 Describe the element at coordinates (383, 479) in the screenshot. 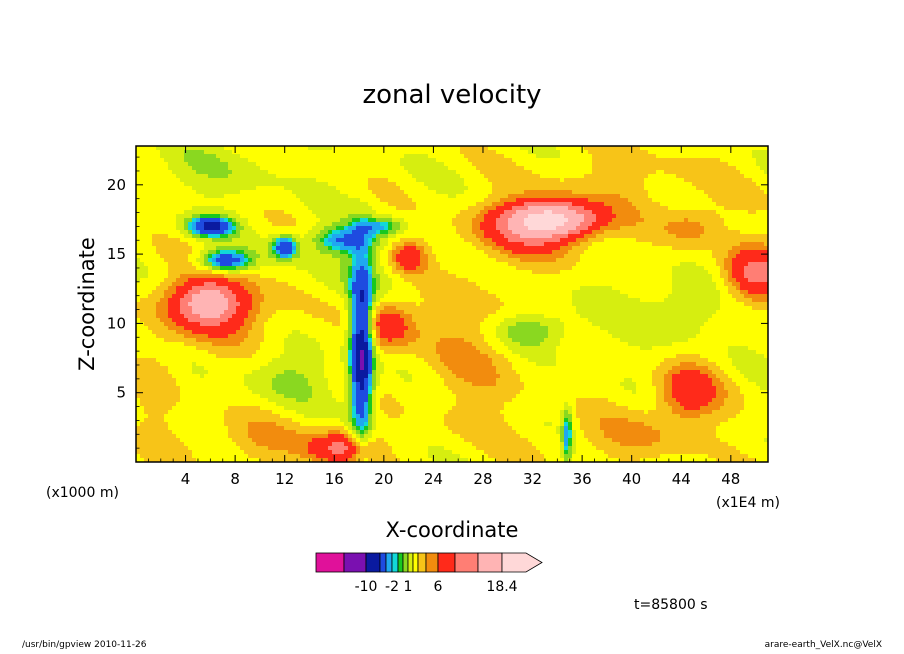

I see `x-tick-label: 20` at that location.